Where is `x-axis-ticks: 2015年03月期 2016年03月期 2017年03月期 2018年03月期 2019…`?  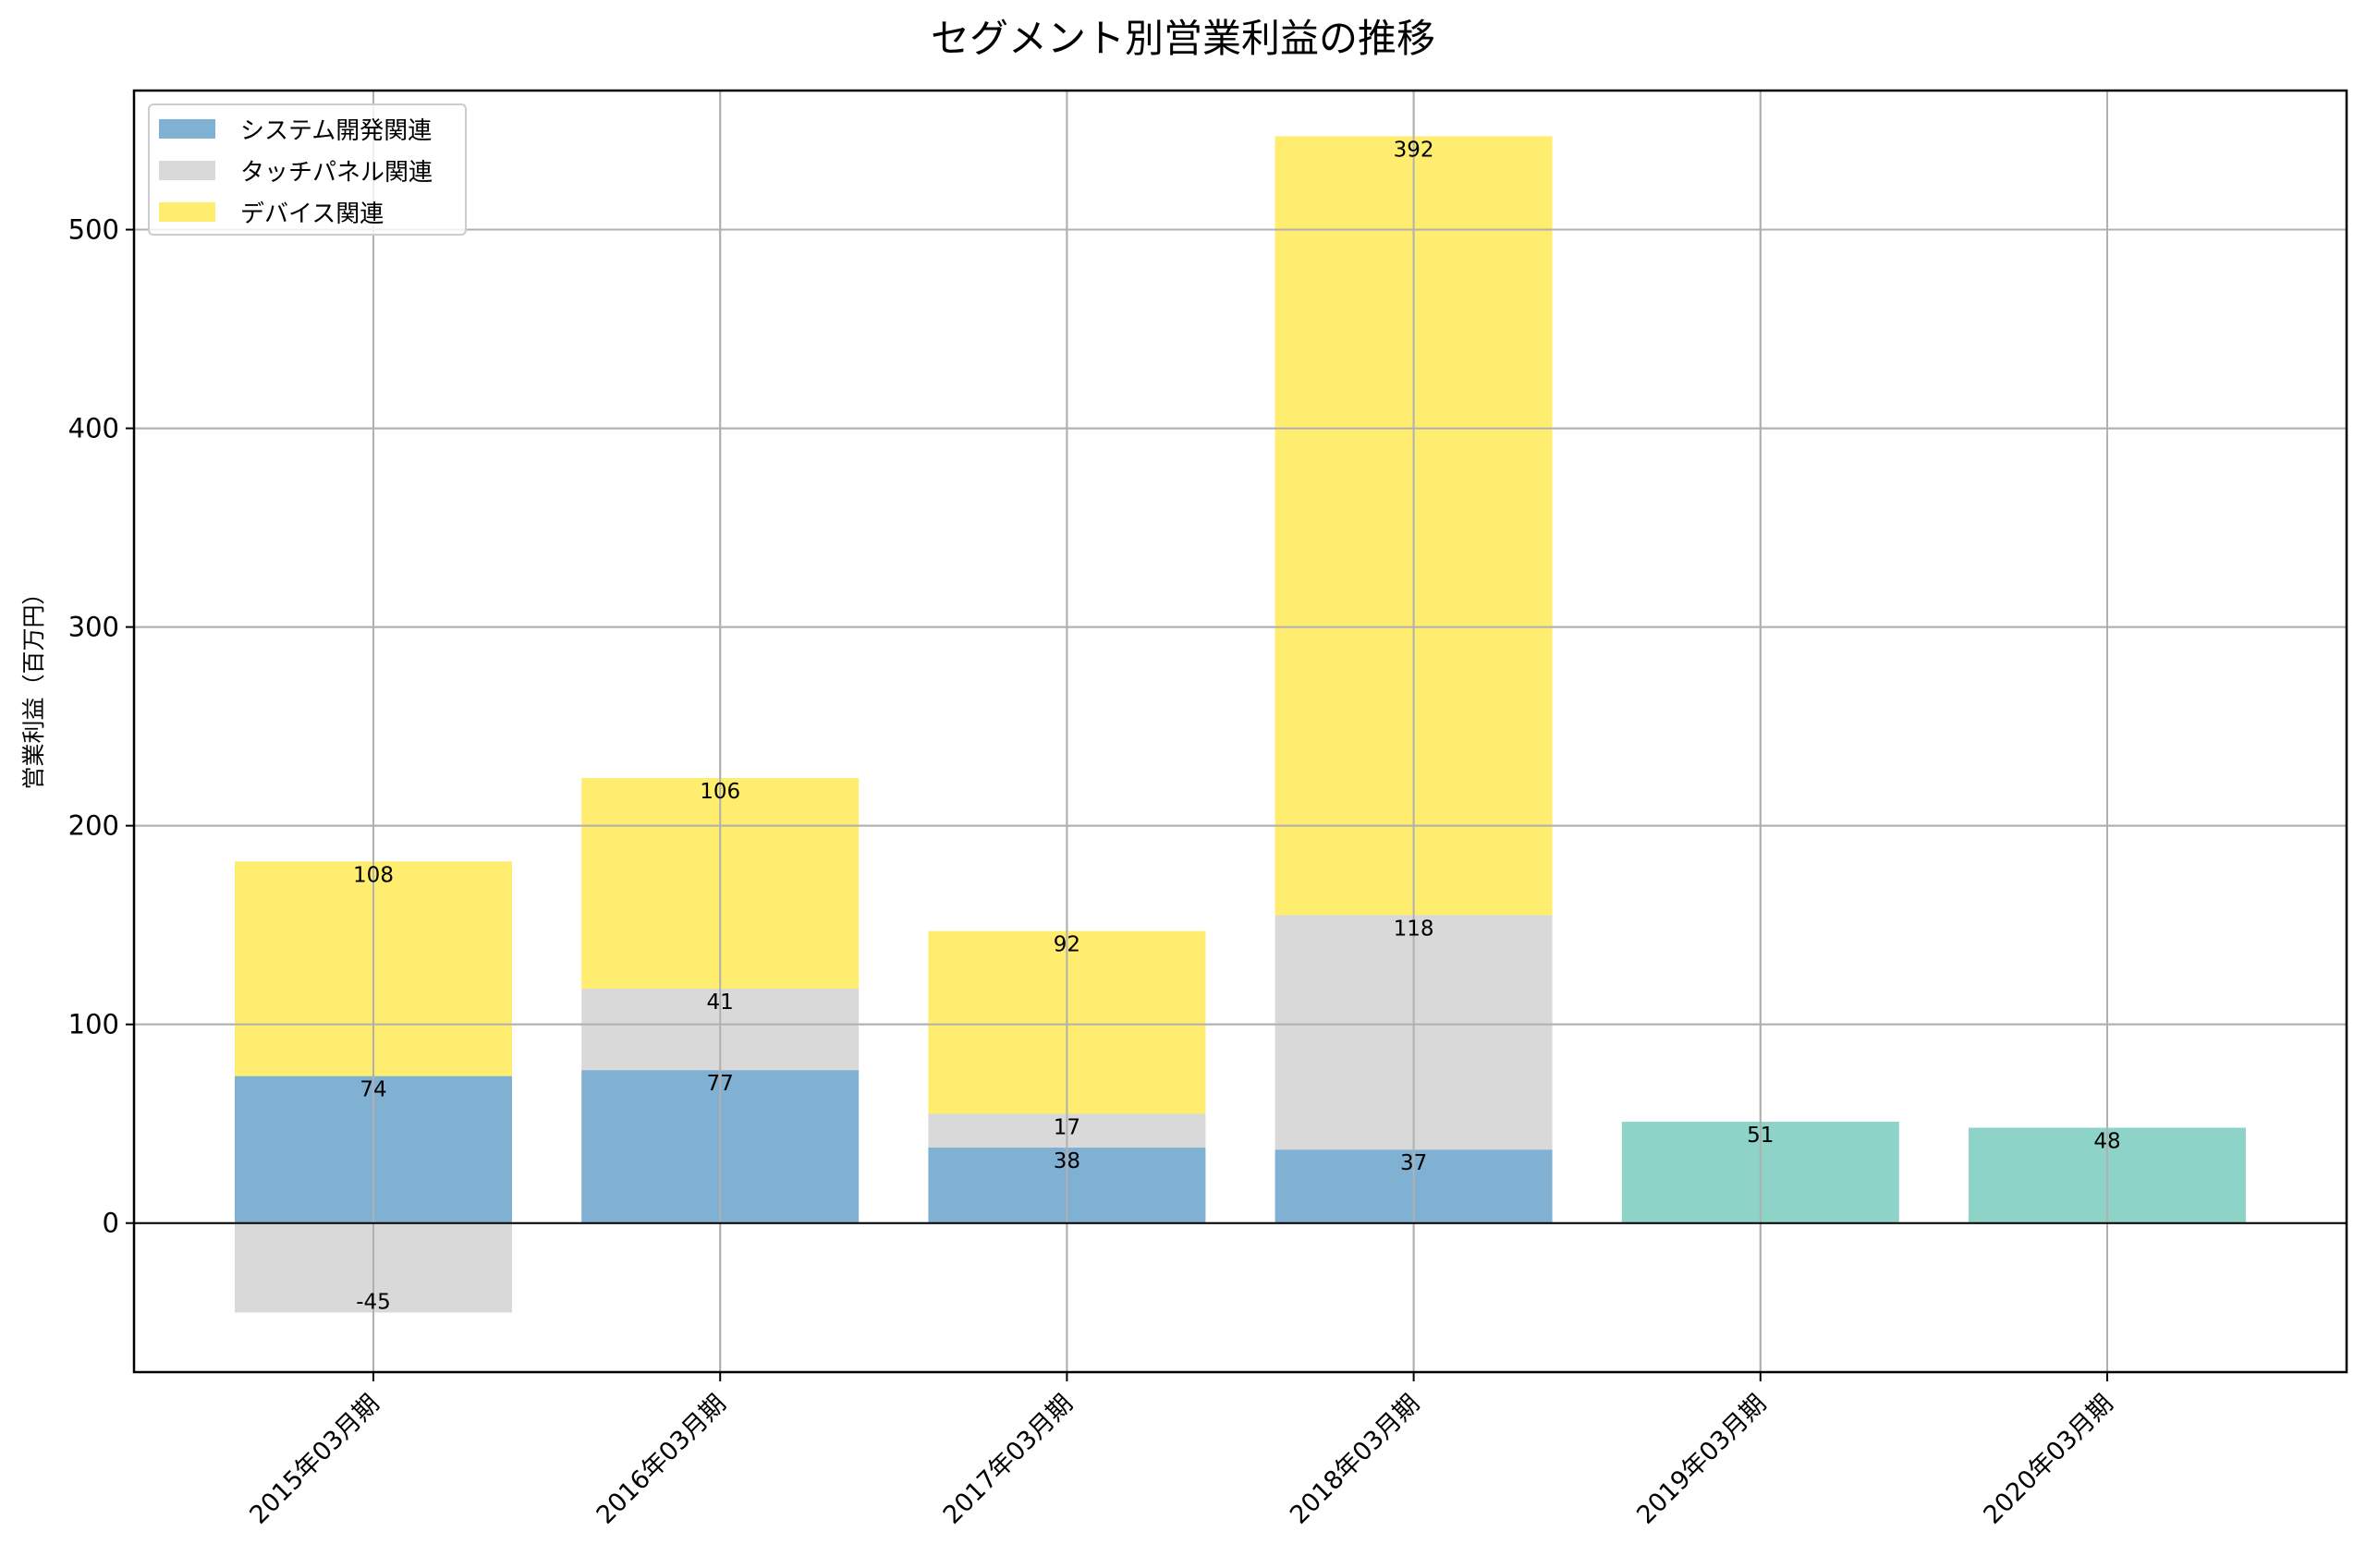
x-axis-ticks: 2015年03月期 2016年03月期 2017年03月期 2018年03月期 2019… is located at coordinates (1181, 1451).